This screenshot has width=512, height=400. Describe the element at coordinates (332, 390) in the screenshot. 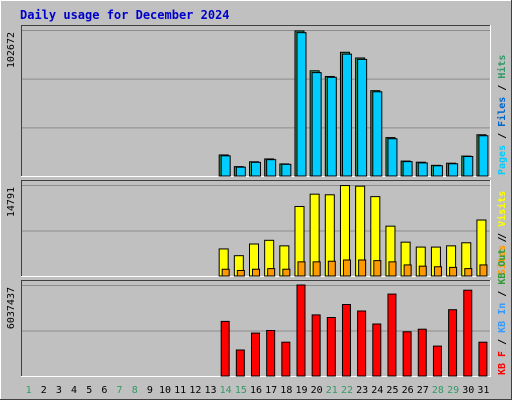

I see `x-tick-label: 21` at that location.